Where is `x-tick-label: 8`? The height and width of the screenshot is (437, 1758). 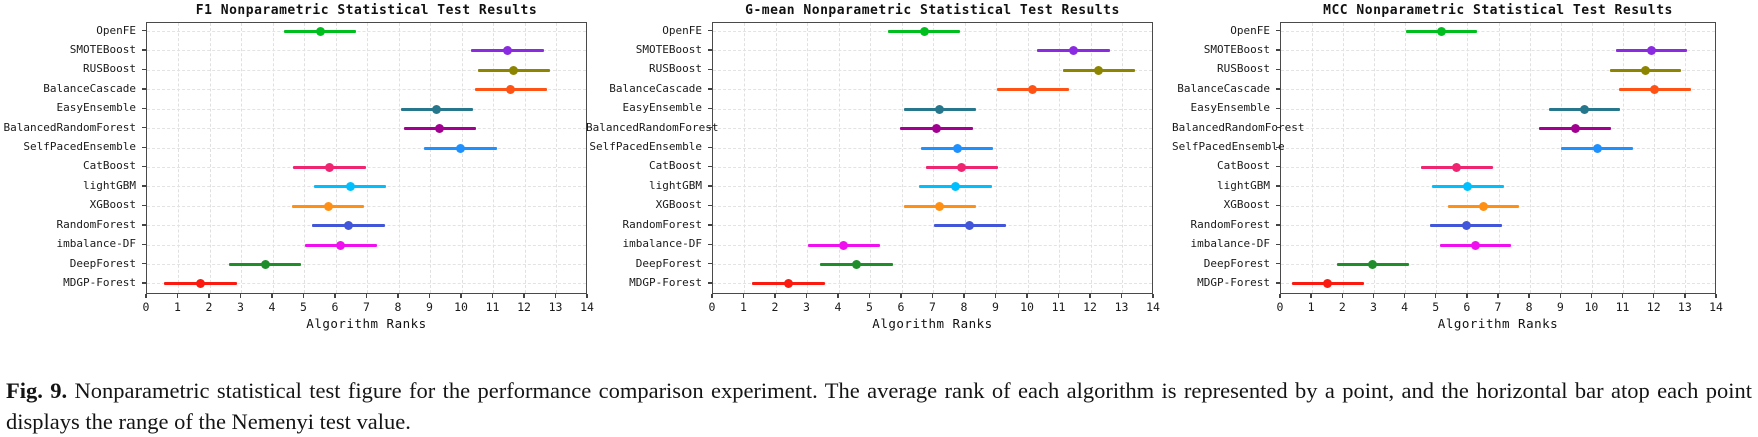 x-tick-label: 8 is located at coordinates (398, 307).